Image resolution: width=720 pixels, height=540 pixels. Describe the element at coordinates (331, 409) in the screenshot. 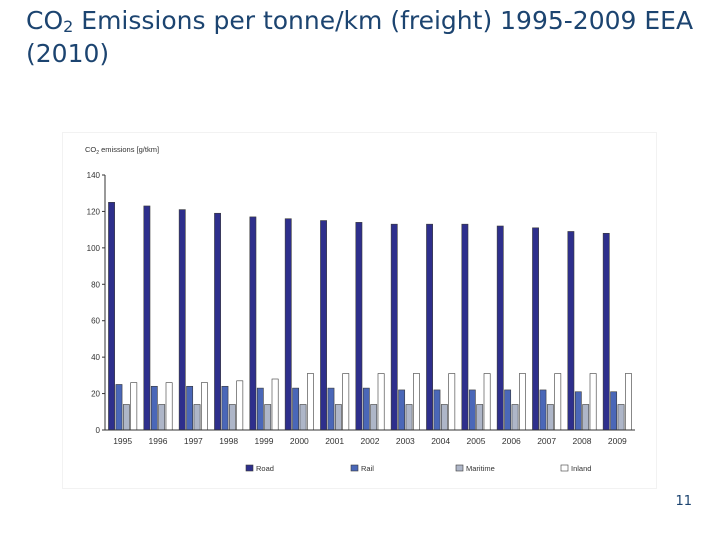

I see `bar-rail-2001` at that location.